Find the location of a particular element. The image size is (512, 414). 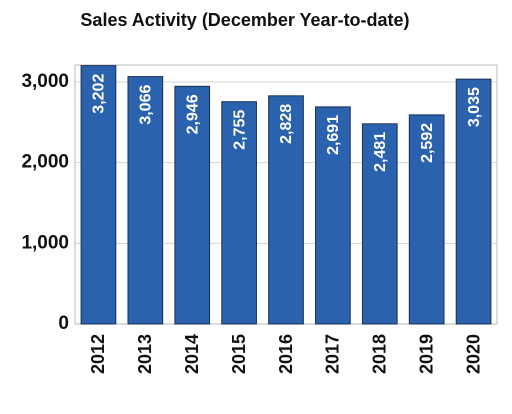

x-tick-label: 2015 is located at coordinates (239, 354).